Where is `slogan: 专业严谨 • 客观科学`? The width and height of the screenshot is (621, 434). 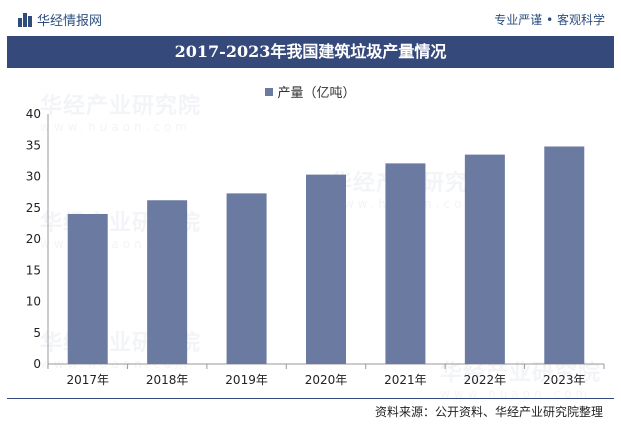 slogan: 专业严谨 • 客观科学 is located at coordinates (549, 20).